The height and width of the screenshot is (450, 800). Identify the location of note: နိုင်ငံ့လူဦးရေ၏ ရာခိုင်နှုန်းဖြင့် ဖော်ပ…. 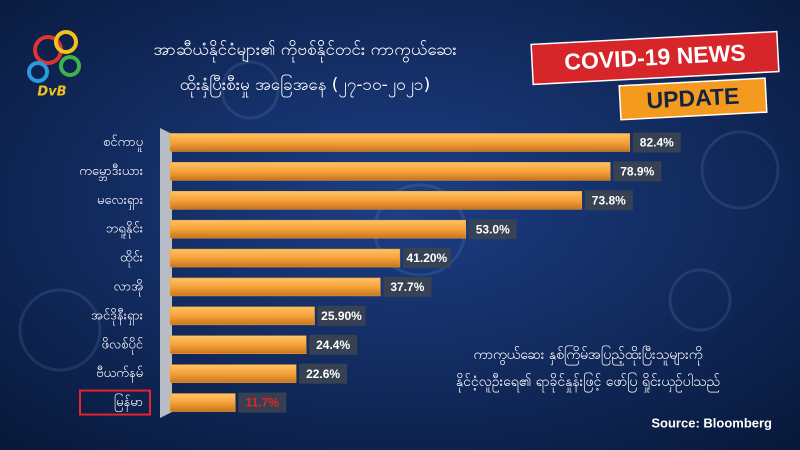
(588, 382).